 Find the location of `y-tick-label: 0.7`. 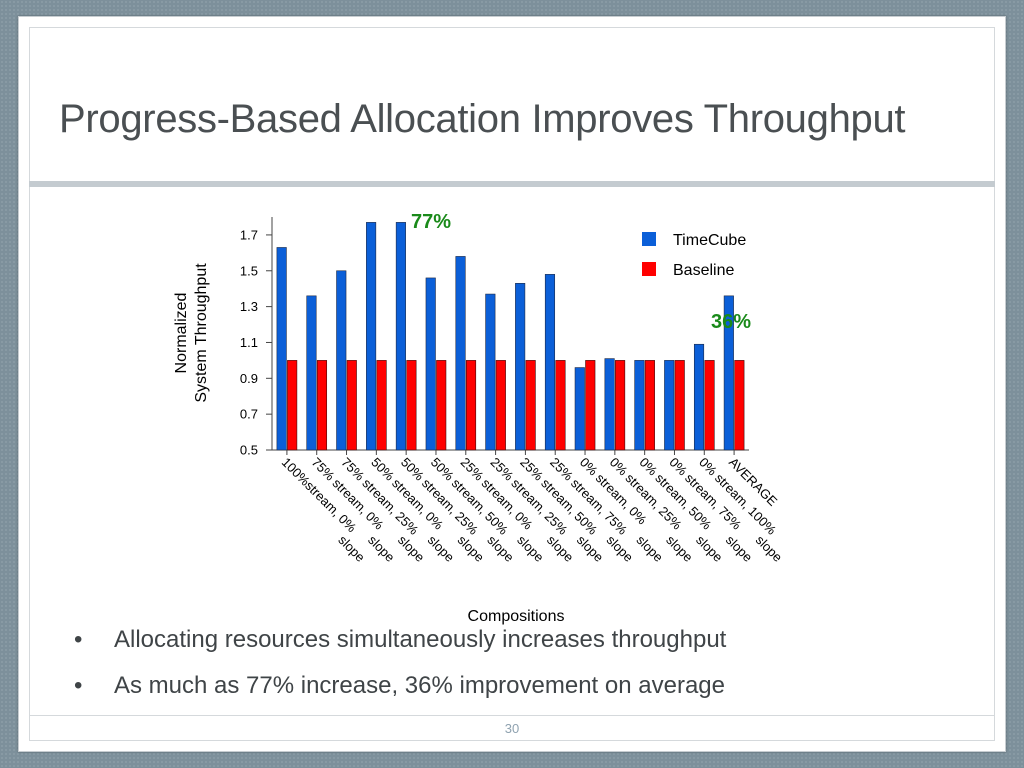

y-tick-label: 0.7 is located at coordinates (249, 414).